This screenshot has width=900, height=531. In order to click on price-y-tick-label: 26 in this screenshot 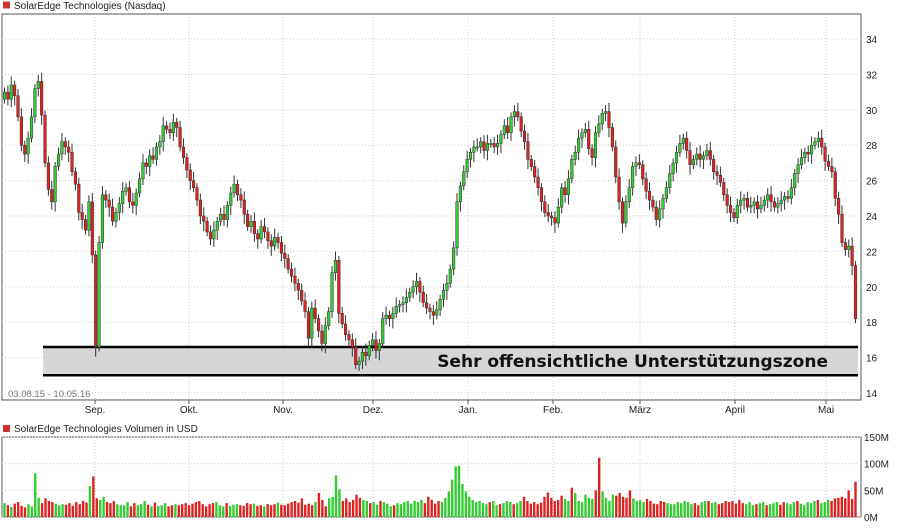, I will do `click(872, 182)`.